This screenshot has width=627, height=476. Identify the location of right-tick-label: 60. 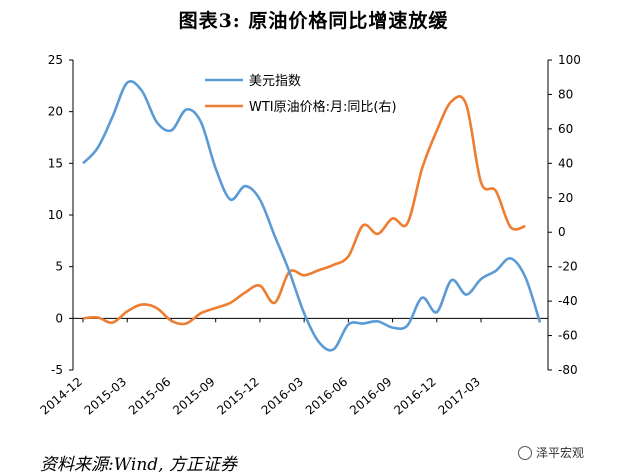
(565, 129).